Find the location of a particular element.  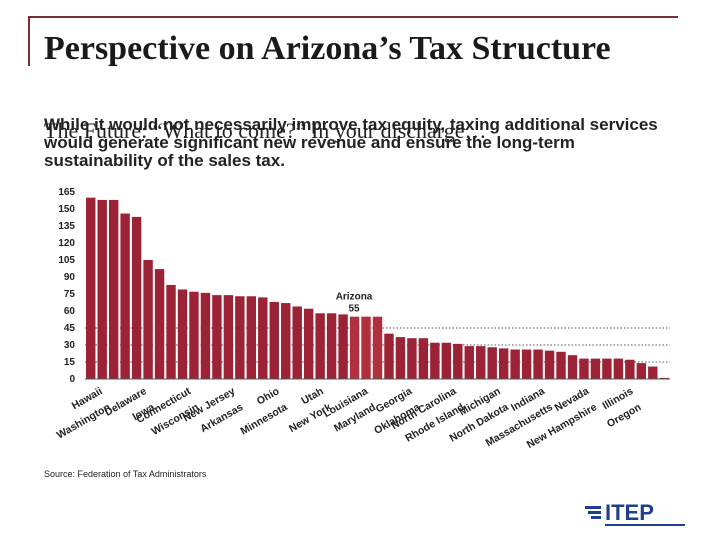

y-tick-label: 105 is located at coordinates (66, 260).